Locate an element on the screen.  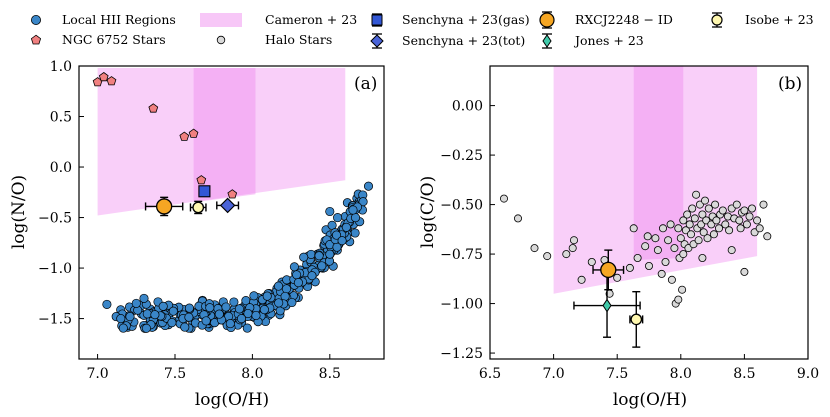
panel-b-highlight-points is located at coordinates (608, 298).